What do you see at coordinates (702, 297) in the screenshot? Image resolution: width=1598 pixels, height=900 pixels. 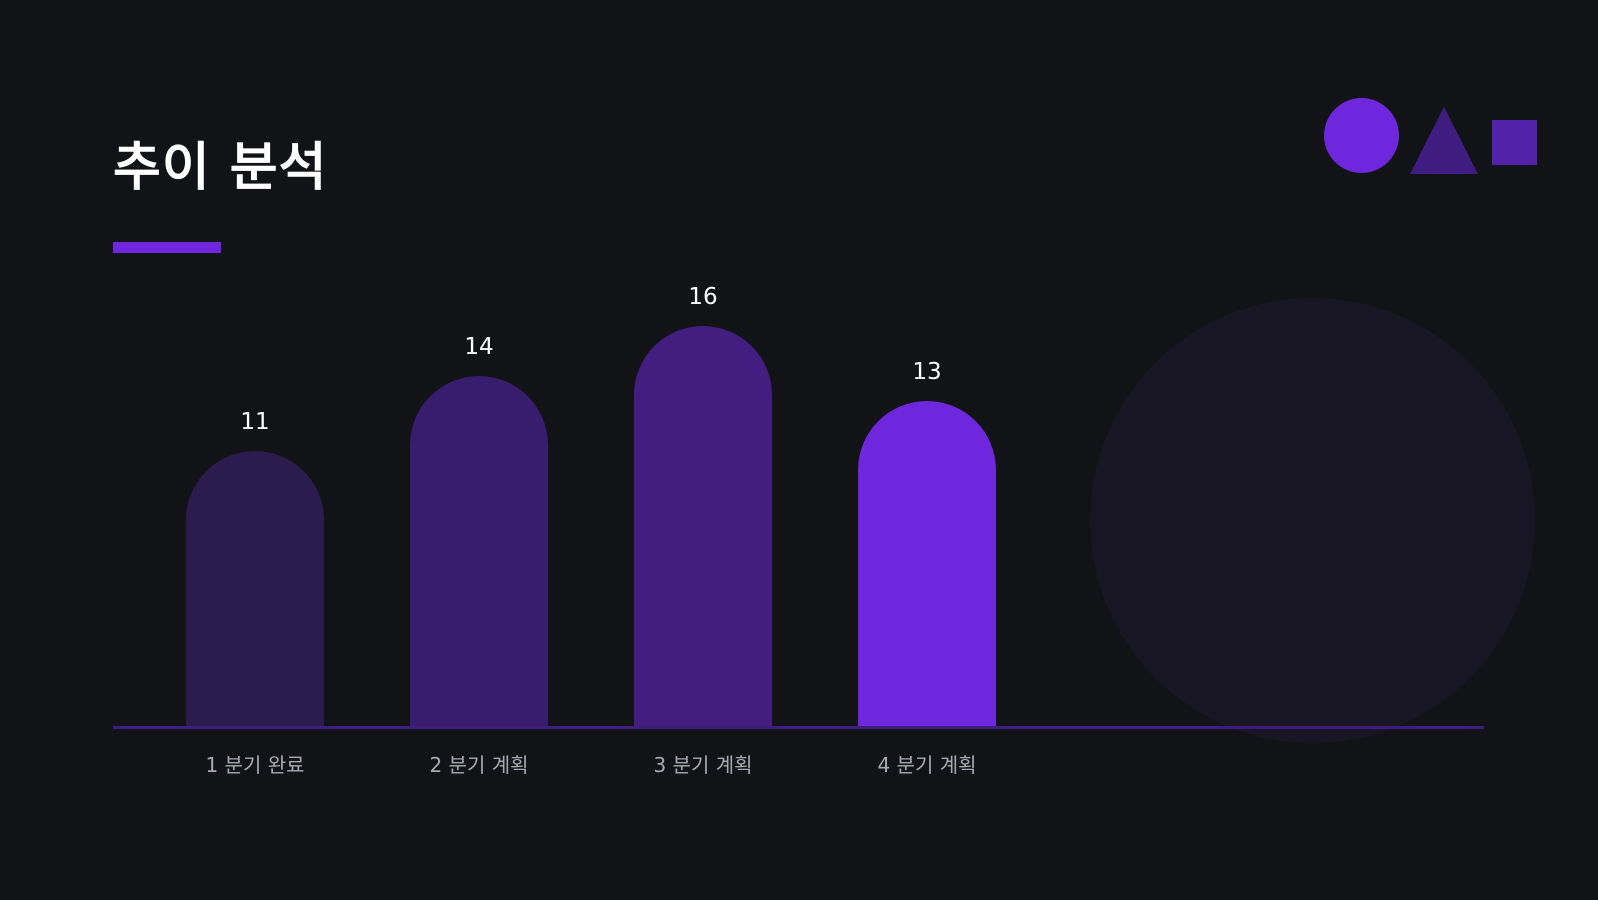 I see `chart-data-label: 16` at bounding box center [702, 297].